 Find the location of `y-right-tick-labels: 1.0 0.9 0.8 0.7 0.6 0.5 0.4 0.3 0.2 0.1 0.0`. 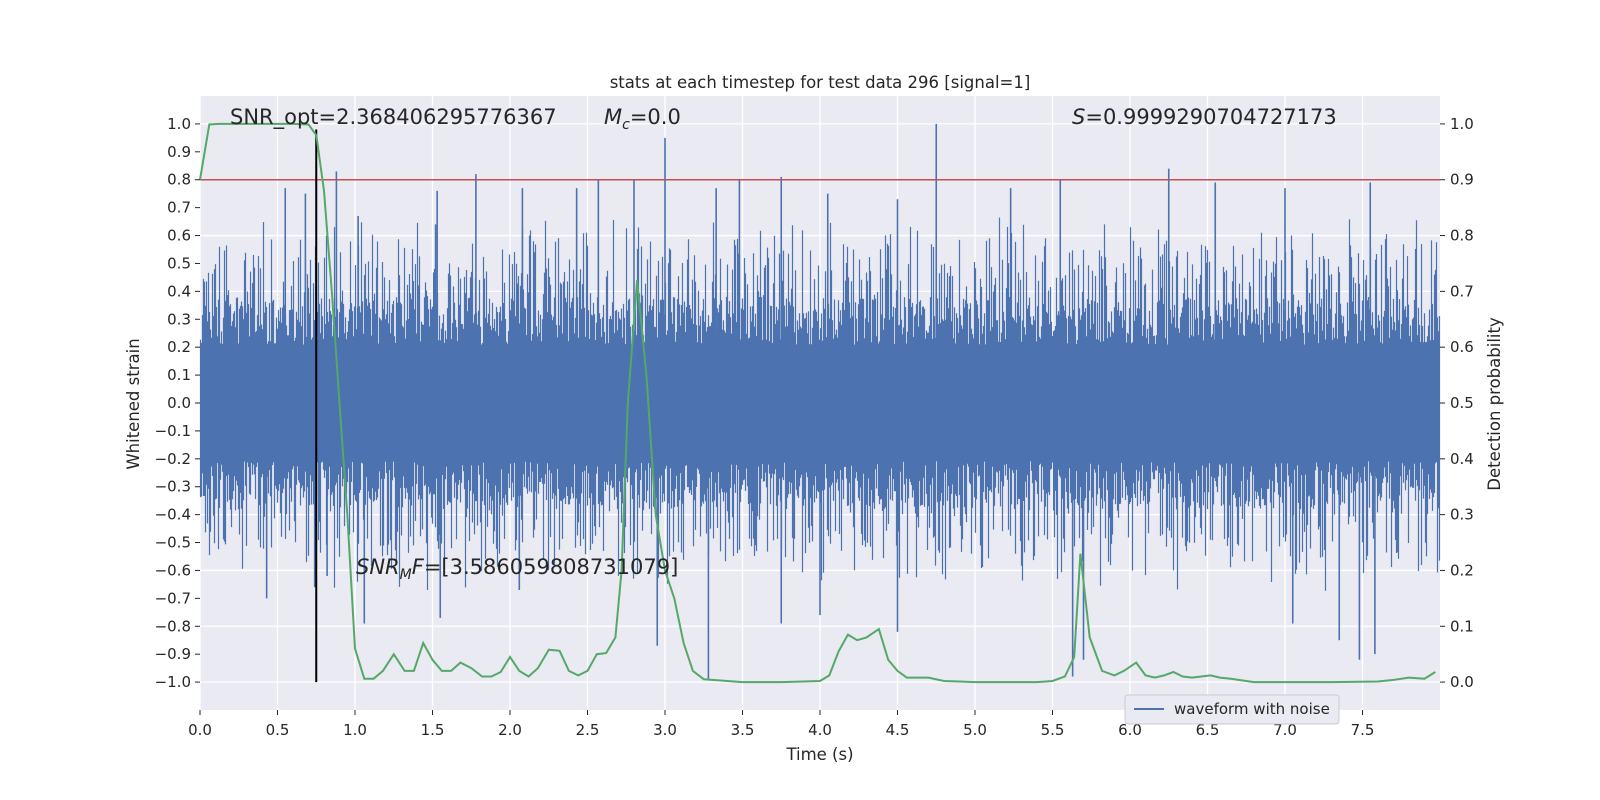

y-right-tick-labels: 1.0 0.9 0.8 0.7 0.6 0.5 0.4 0.3 0.2 0.1 0.0 is located at coordinates (1457, 403).